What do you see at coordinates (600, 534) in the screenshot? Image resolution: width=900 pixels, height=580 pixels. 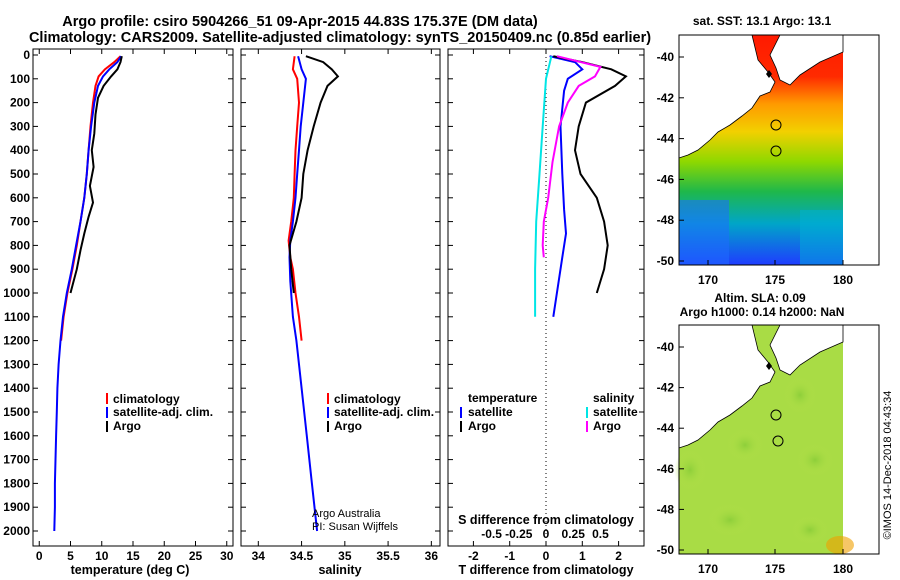 I see `top-x-tick-label: 0.5` at bounding box center [600, 534].